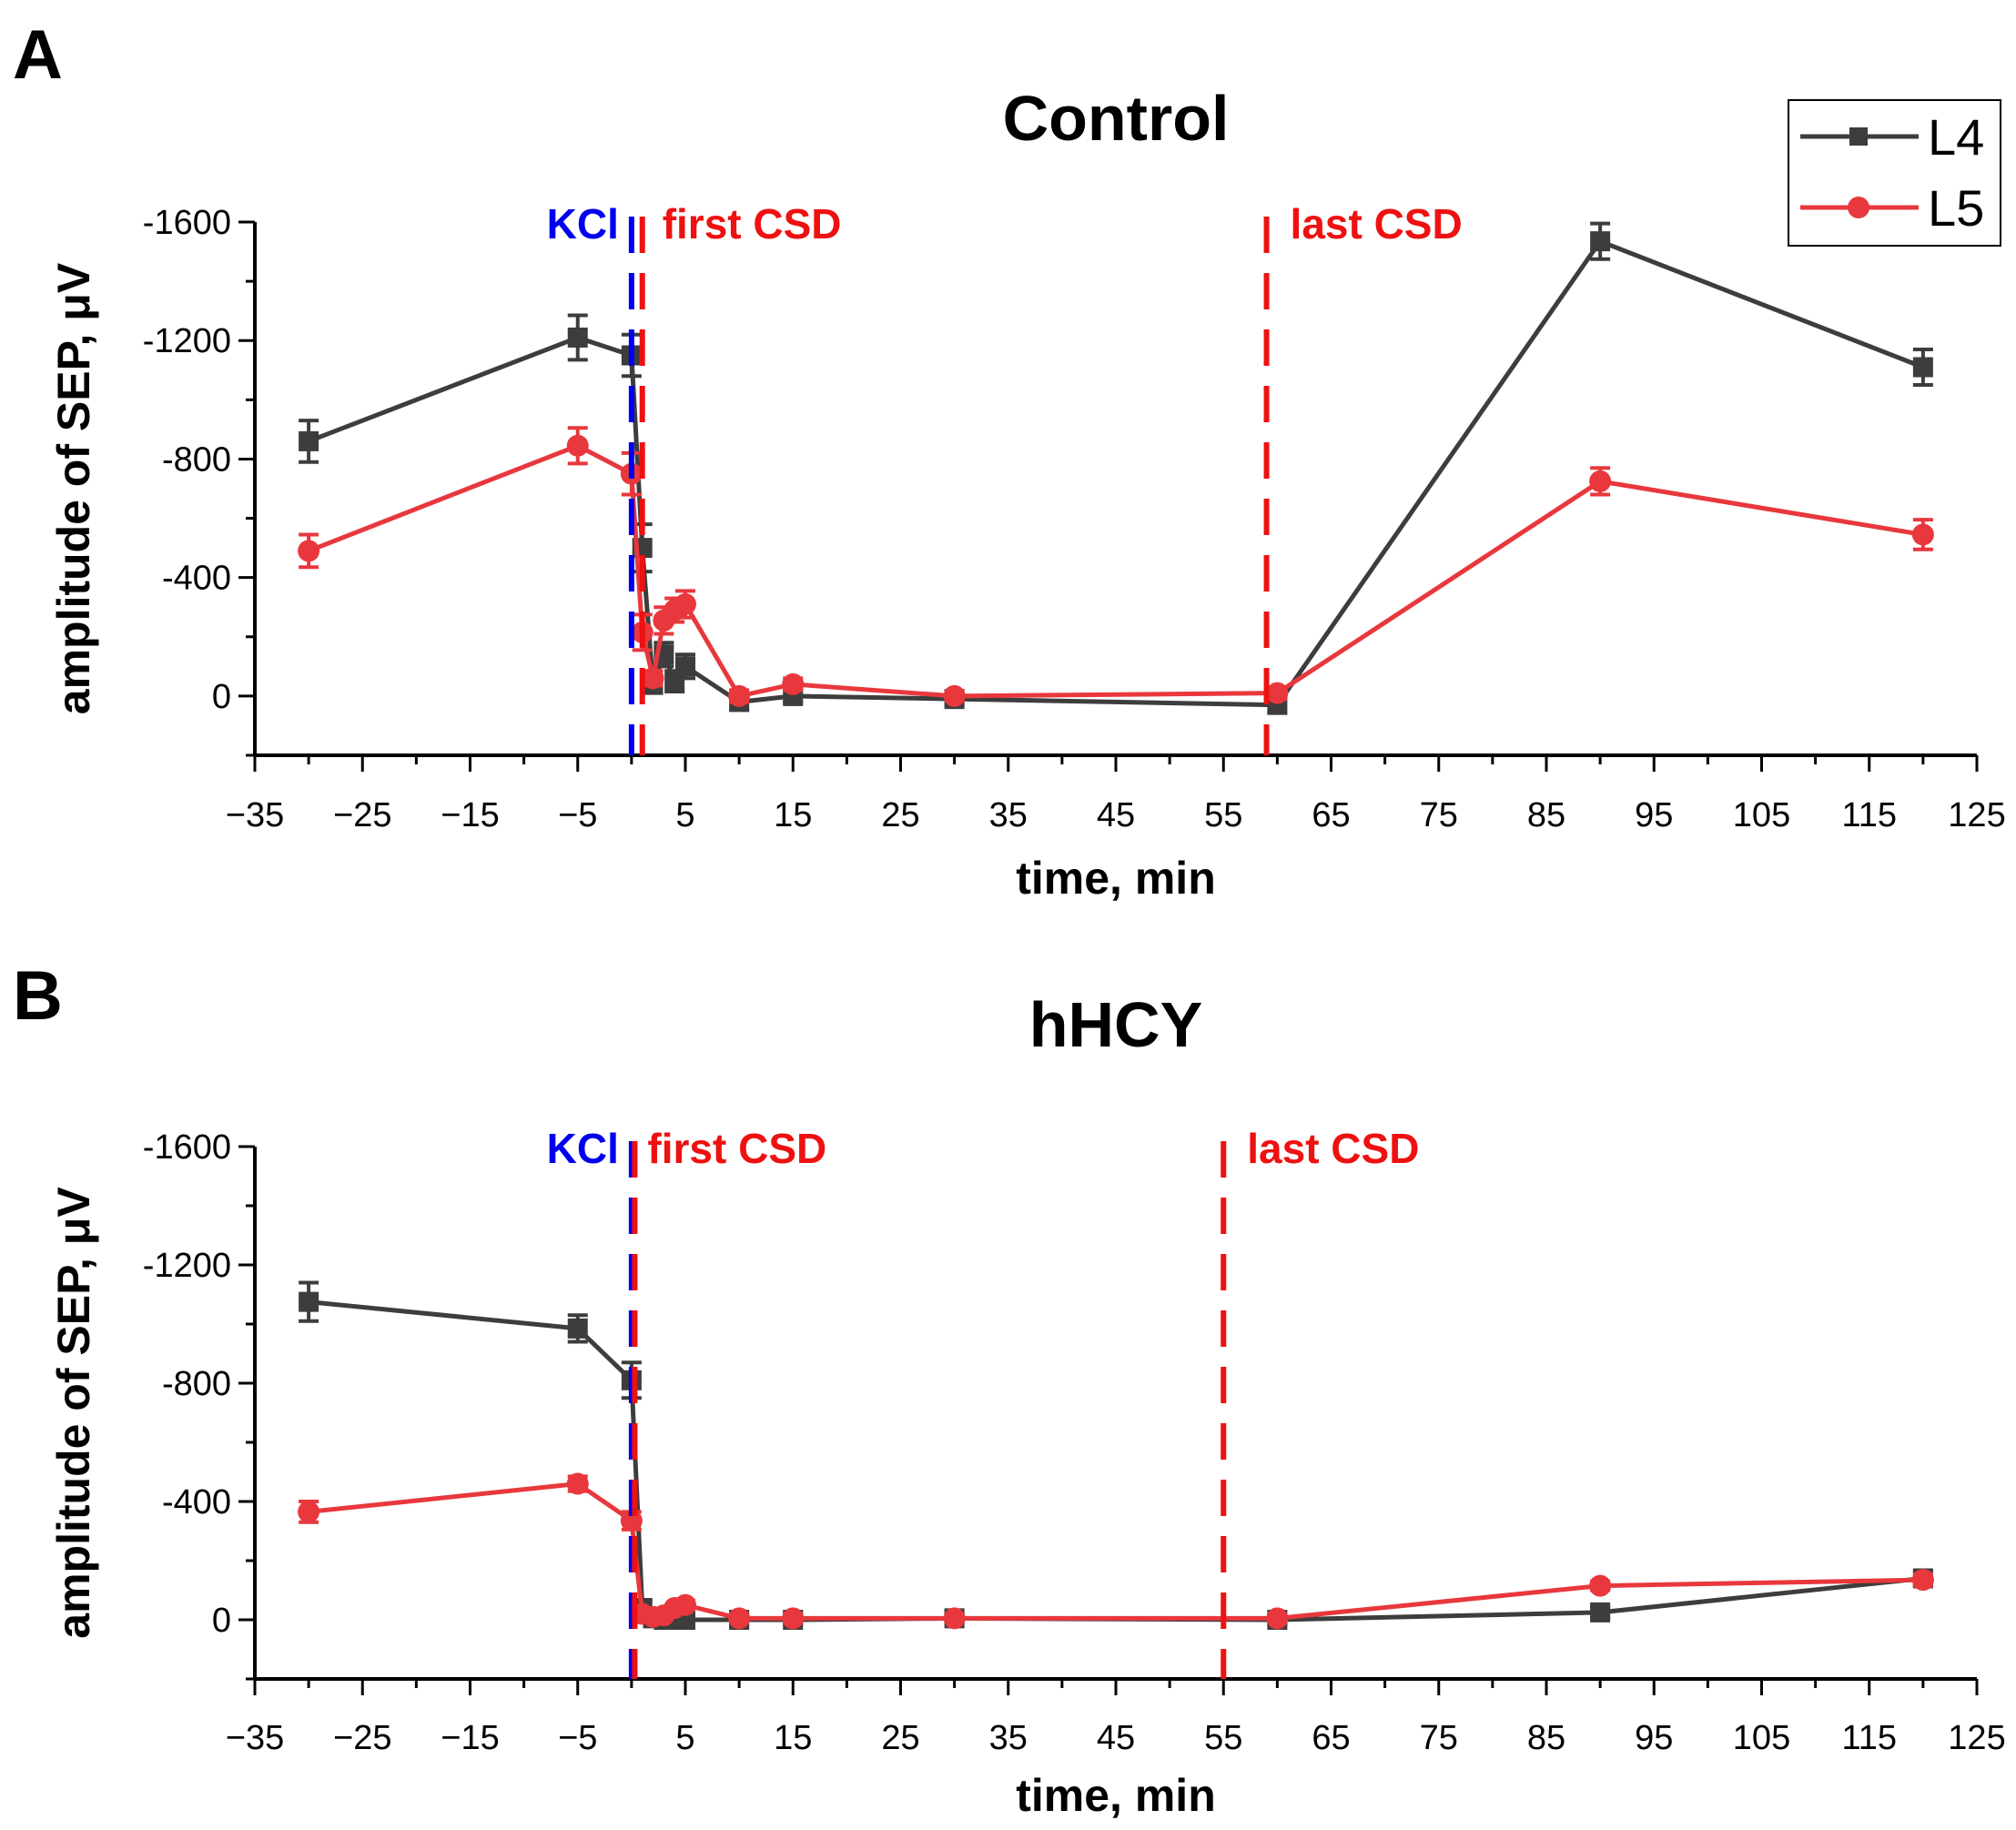  I want to click on legend-label: L5, so click(1956, 208).